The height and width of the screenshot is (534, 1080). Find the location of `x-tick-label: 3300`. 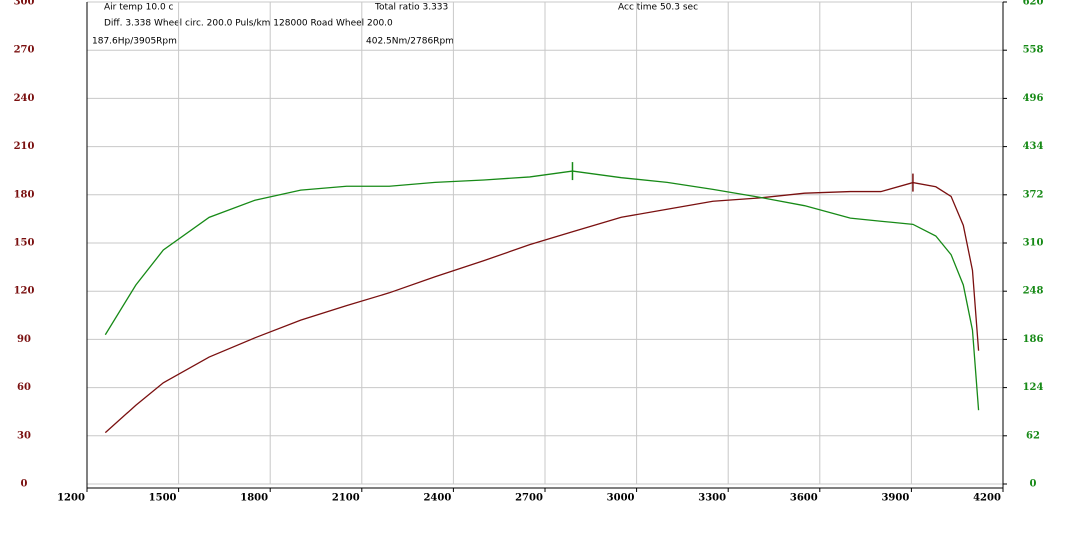

x-tick-label: 3300 is located at coordinates (712, 498).